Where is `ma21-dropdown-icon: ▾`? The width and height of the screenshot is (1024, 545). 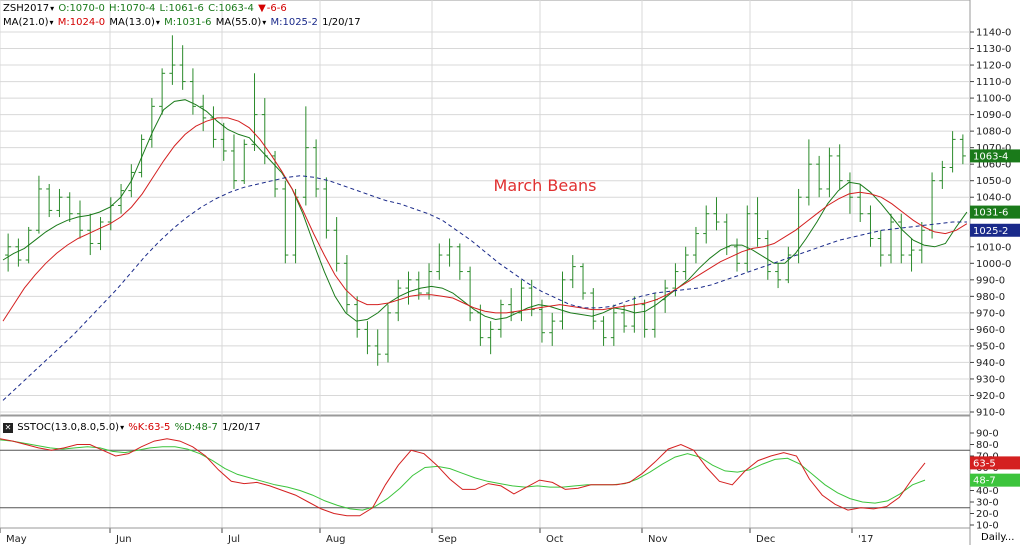
ma21-dropdown-icon: ▾ is located at coordinates (51, 22).